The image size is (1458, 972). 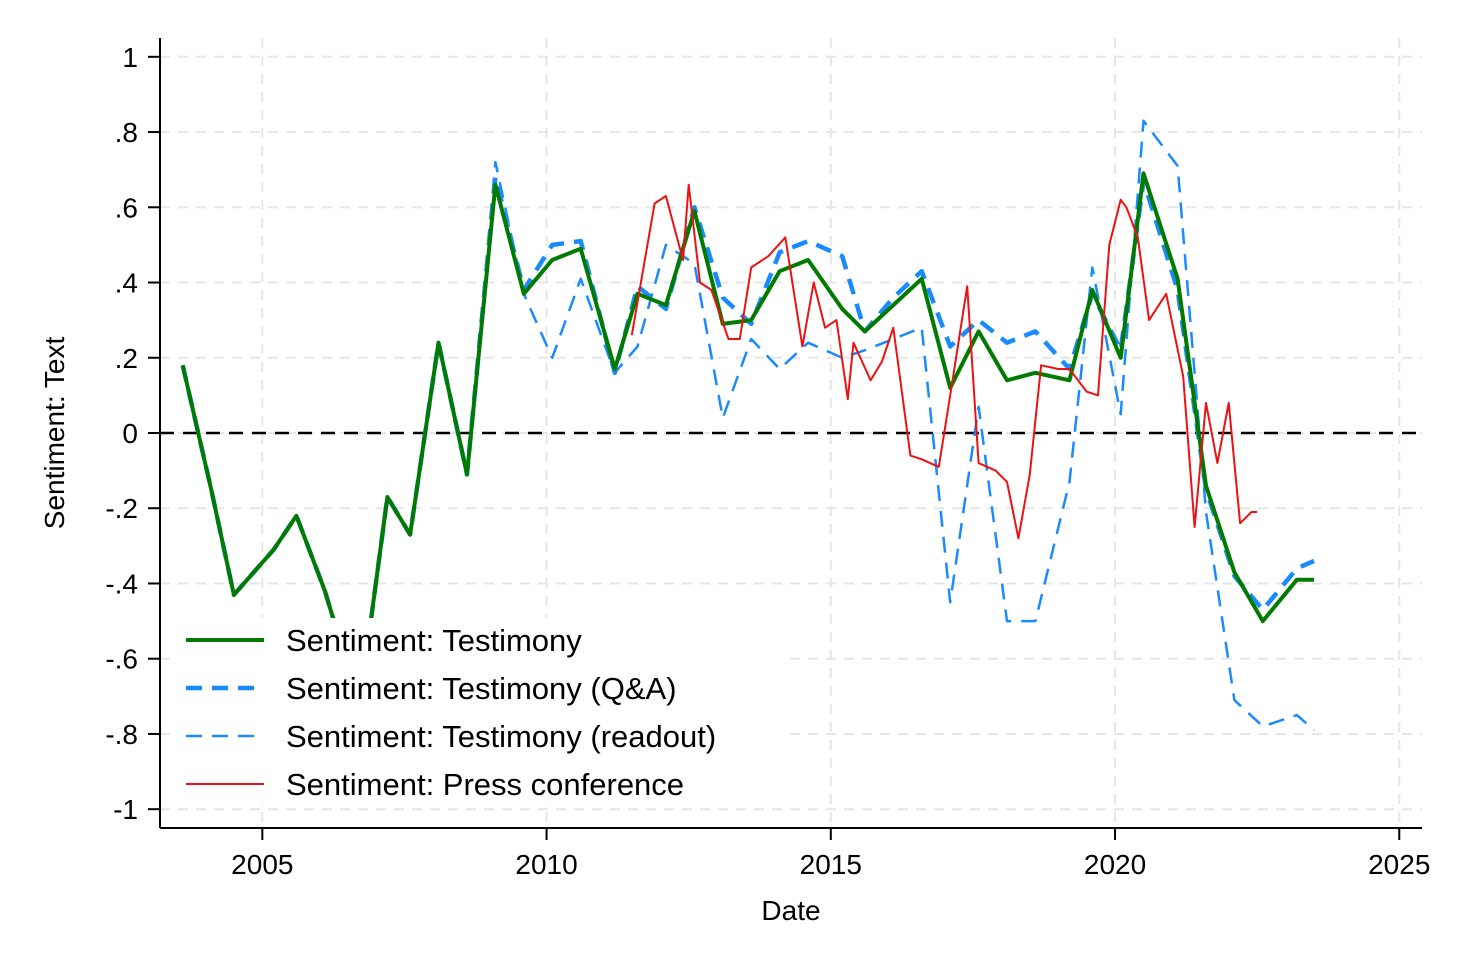 What do you see at coordinates (121, 583) in the screenshot?
I see `y-tick-label: -.4` at bounding box center [121, 583].